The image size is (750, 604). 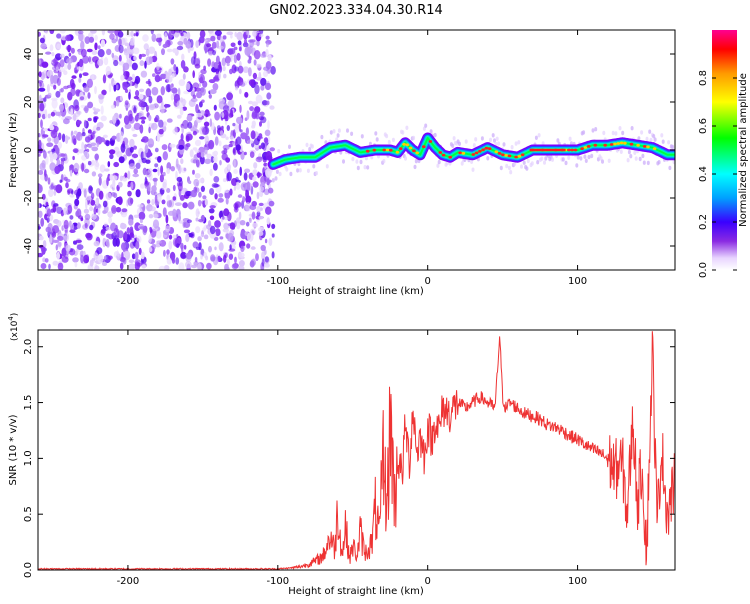 I want to click on y-tick-label: -40, so click(x=28, y=246).